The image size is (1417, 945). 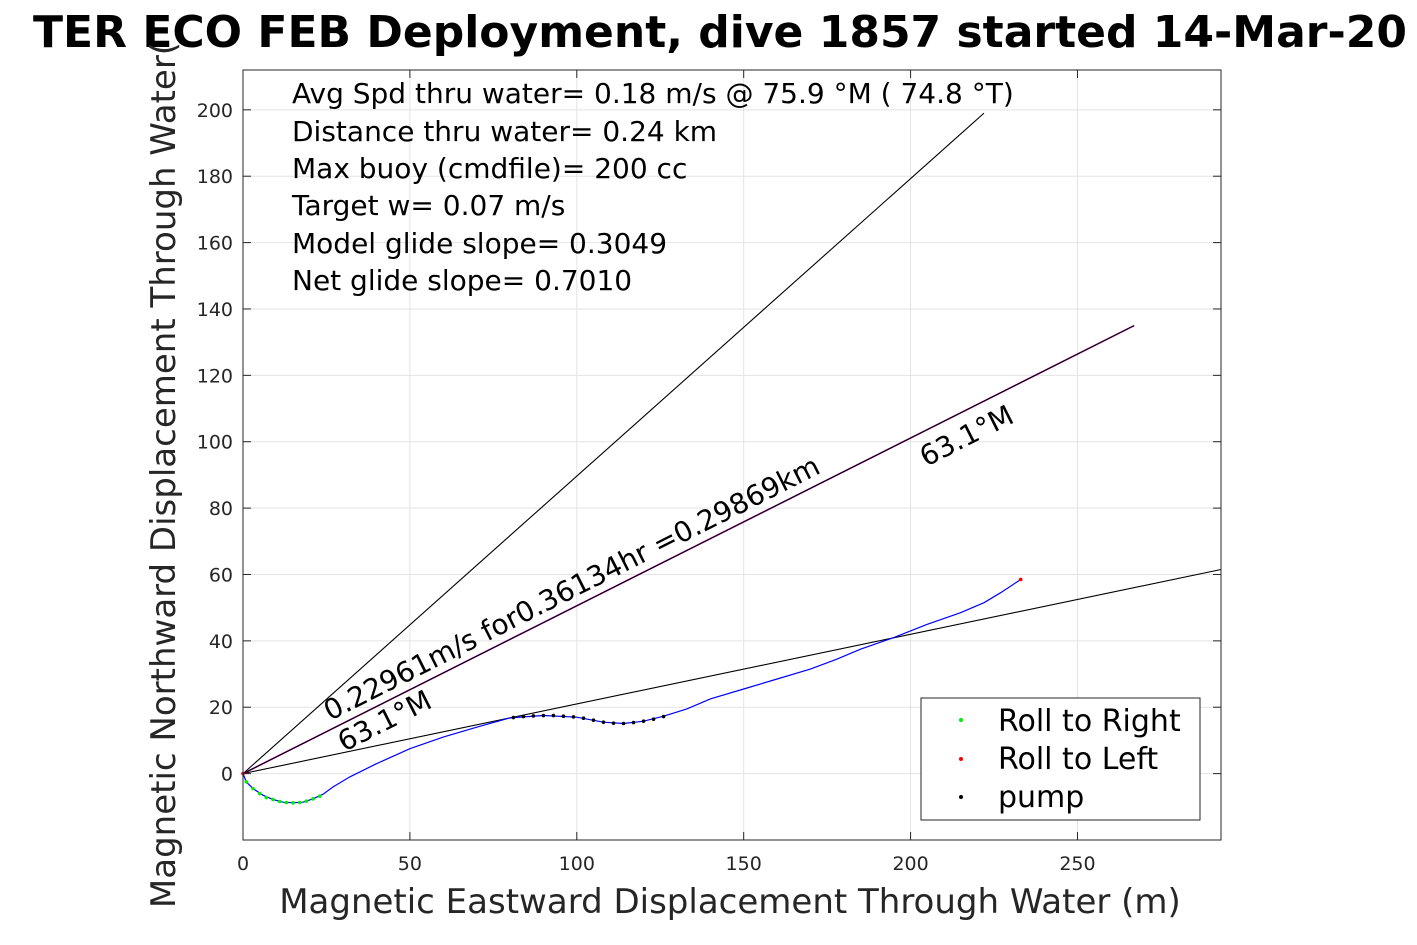 What do you see at coordinates (577, 864) in the screenshot?
I see `x-tick-label: 100` at bounding box center [577, 864].